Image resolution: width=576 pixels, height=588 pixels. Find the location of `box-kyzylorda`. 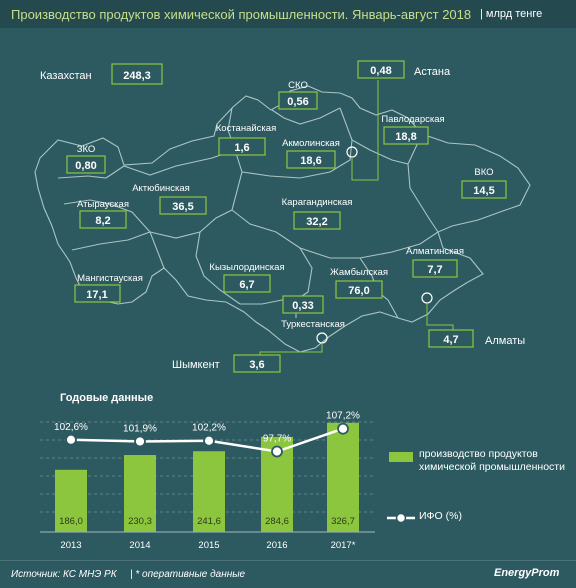

box-kyzylorda is located at coordinates (247, 283).